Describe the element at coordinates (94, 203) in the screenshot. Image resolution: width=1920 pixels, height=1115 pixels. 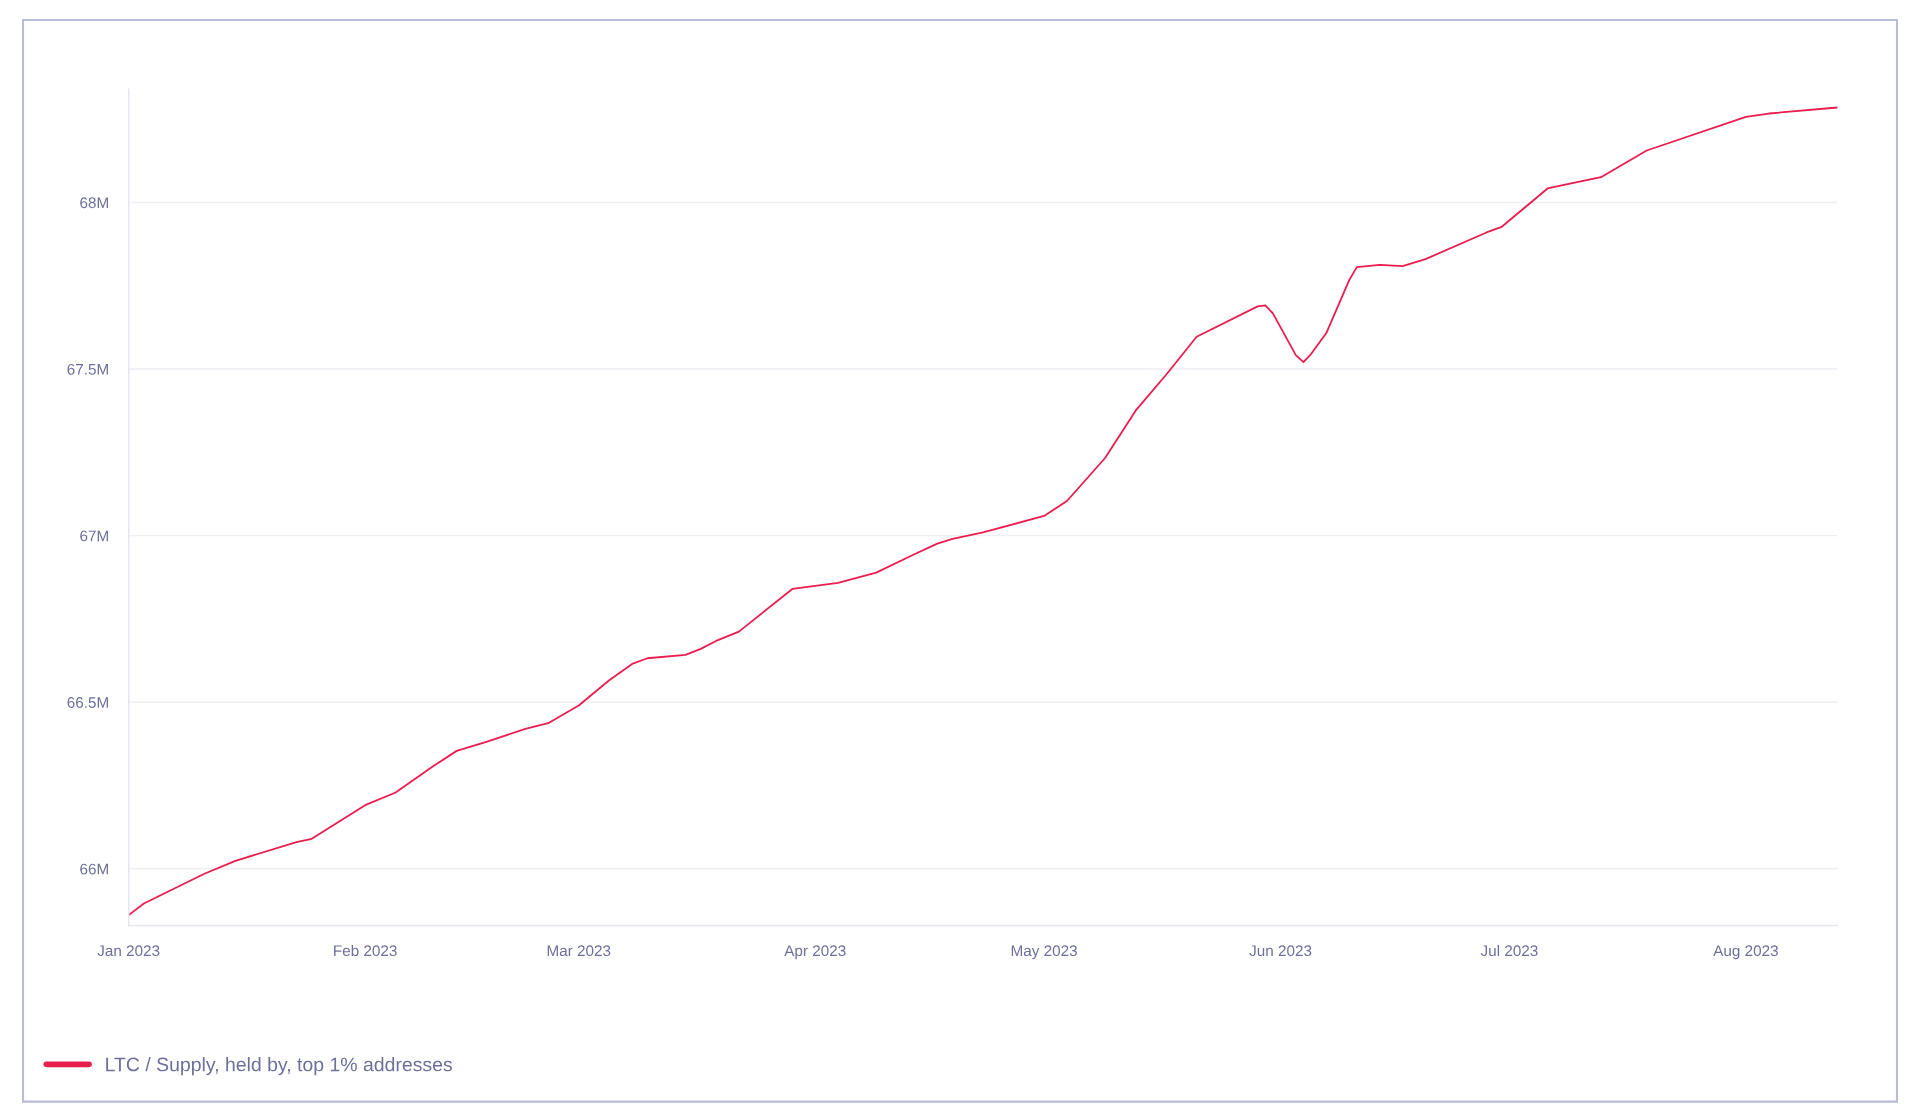
I see `y-tick-label: 68M` at that location.